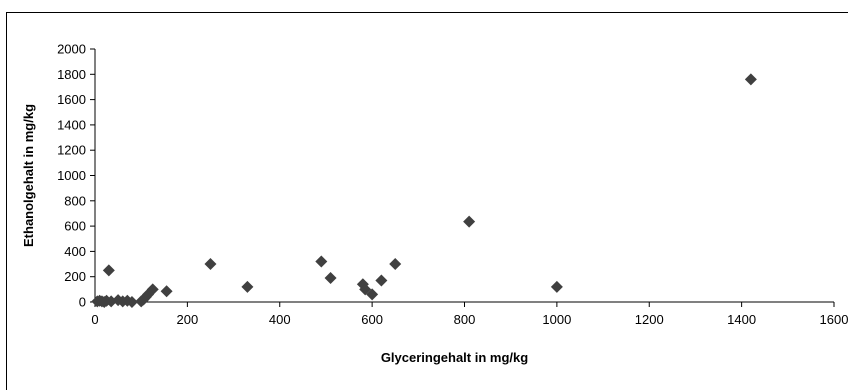 The height and width of the screenshot is (390, 848). I want to click on y-tick-label: 1400, so click(71, 124).